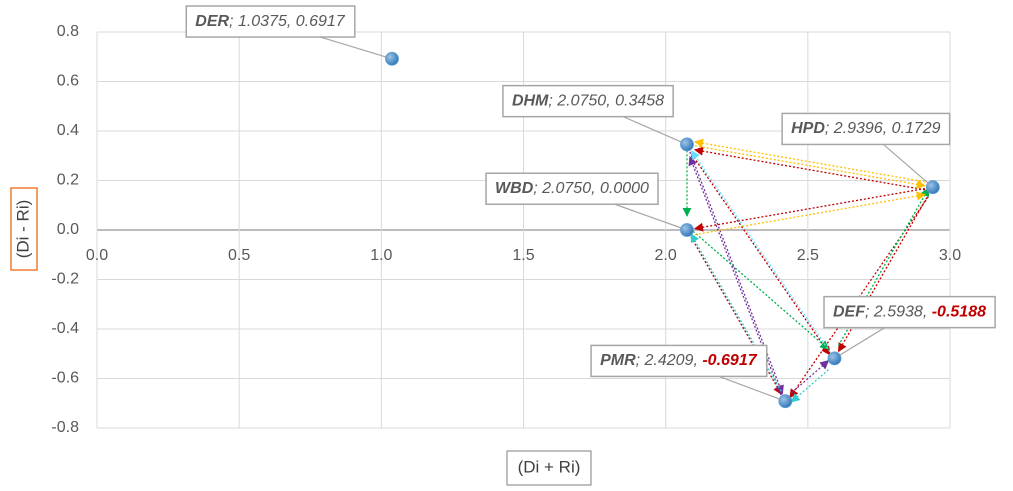 This screenshot has height=491, width=1013. I want to click on data-label: DER; 1.0375, 0.6917, so click(270, 21).